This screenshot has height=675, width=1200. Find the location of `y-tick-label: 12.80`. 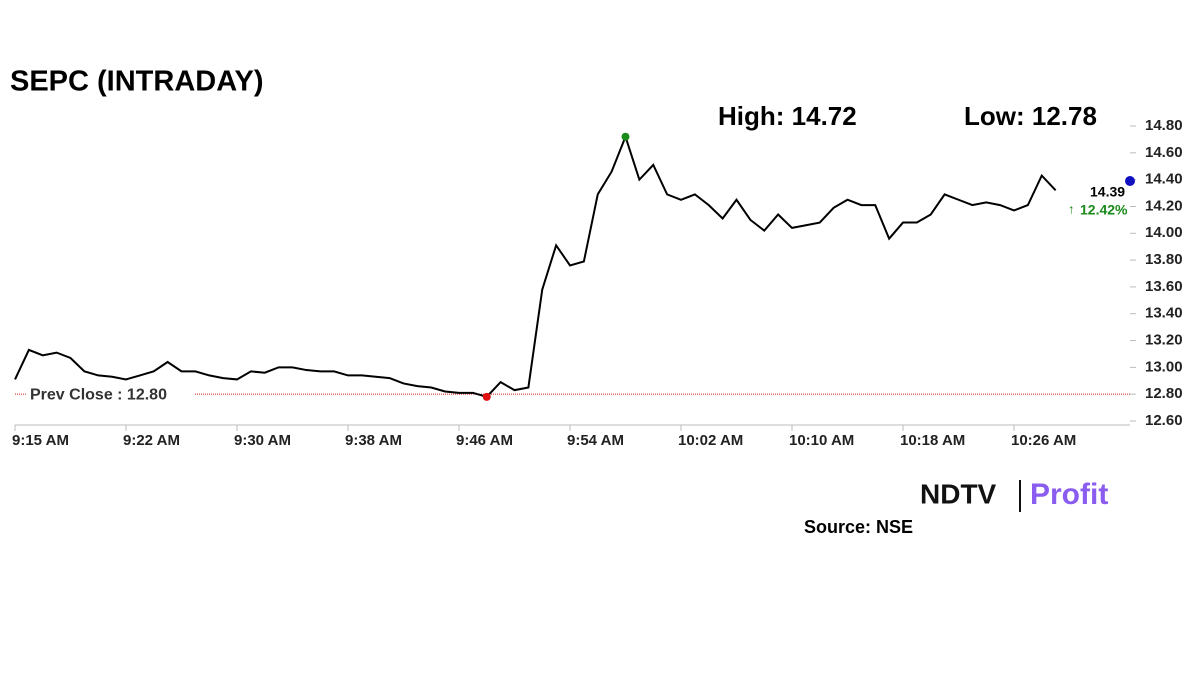

y-tick-label: 12.80 is located at coordinates (1164, 393).